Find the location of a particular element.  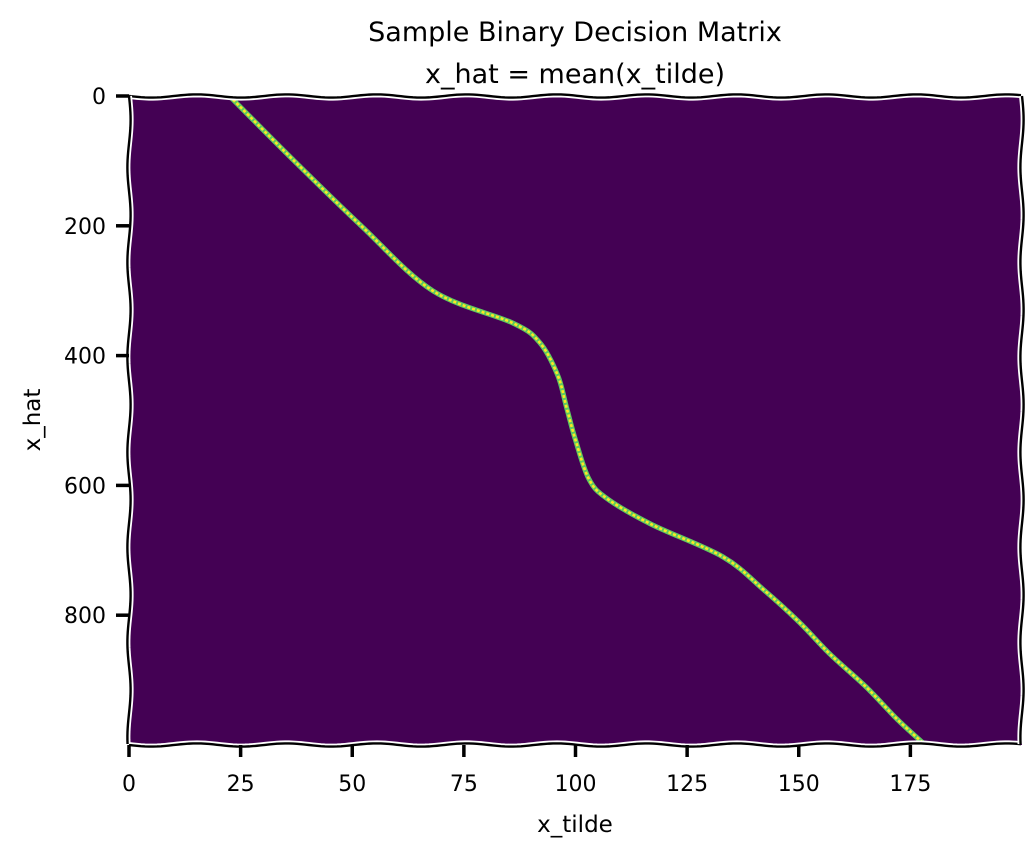

y-tick-label: 200 is located at coordinates (85, 227).